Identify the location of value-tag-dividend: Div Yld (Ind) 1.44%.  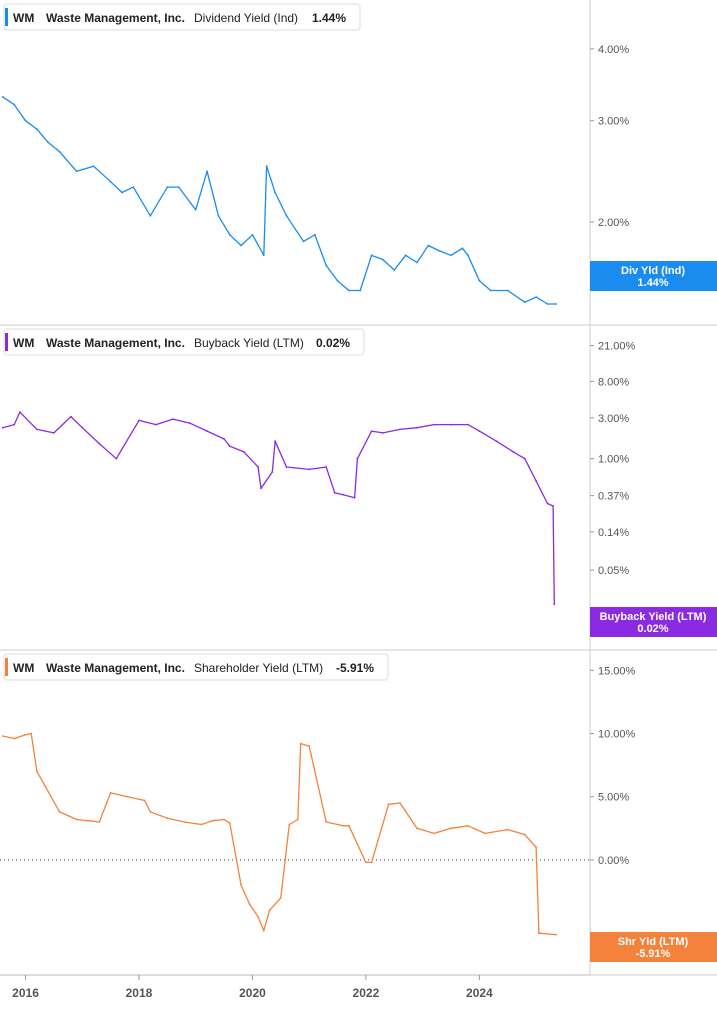
(653, 276).